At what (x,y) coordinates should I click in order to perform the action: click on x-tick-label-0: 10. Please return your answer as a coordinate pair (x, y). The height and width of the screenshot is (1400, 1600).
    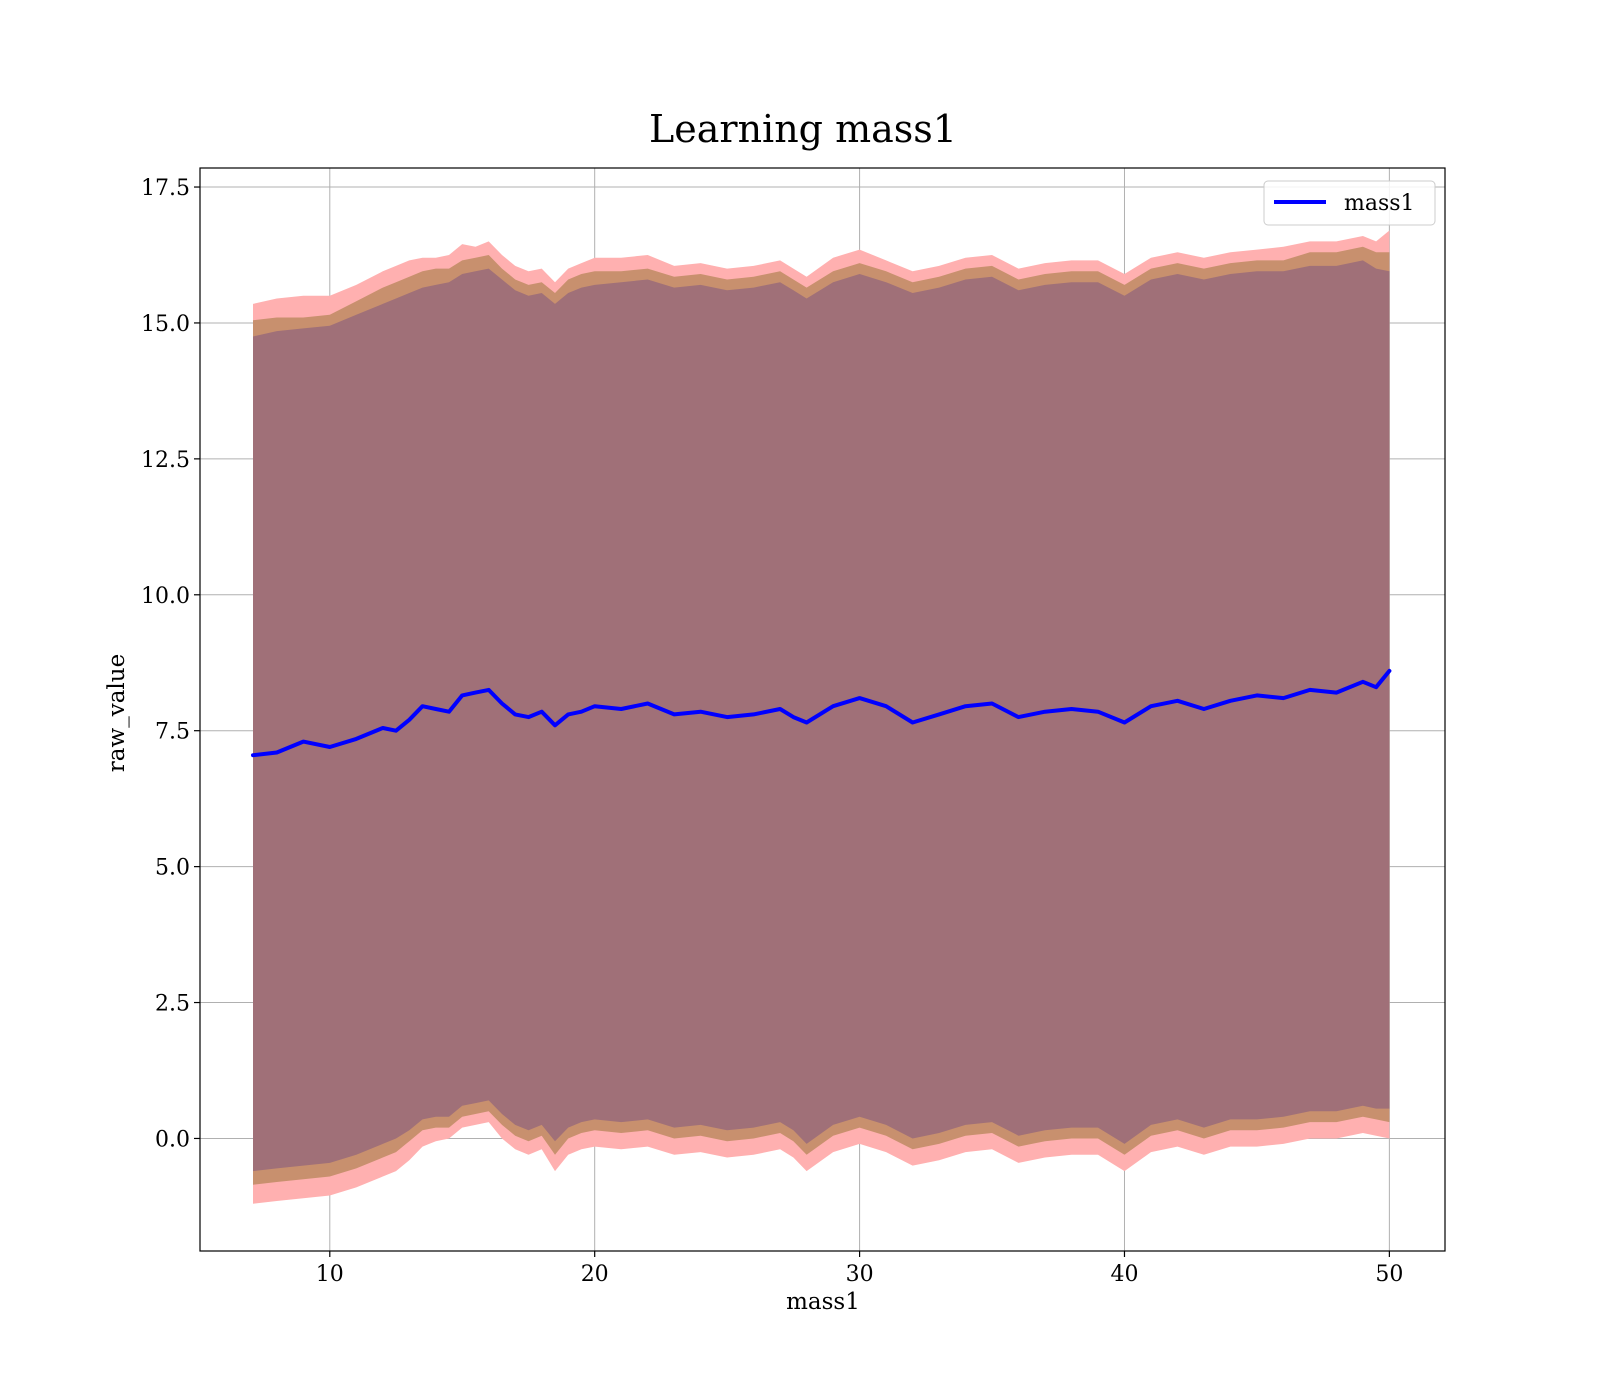
    Looking at the image, I should click on (330, 1274).